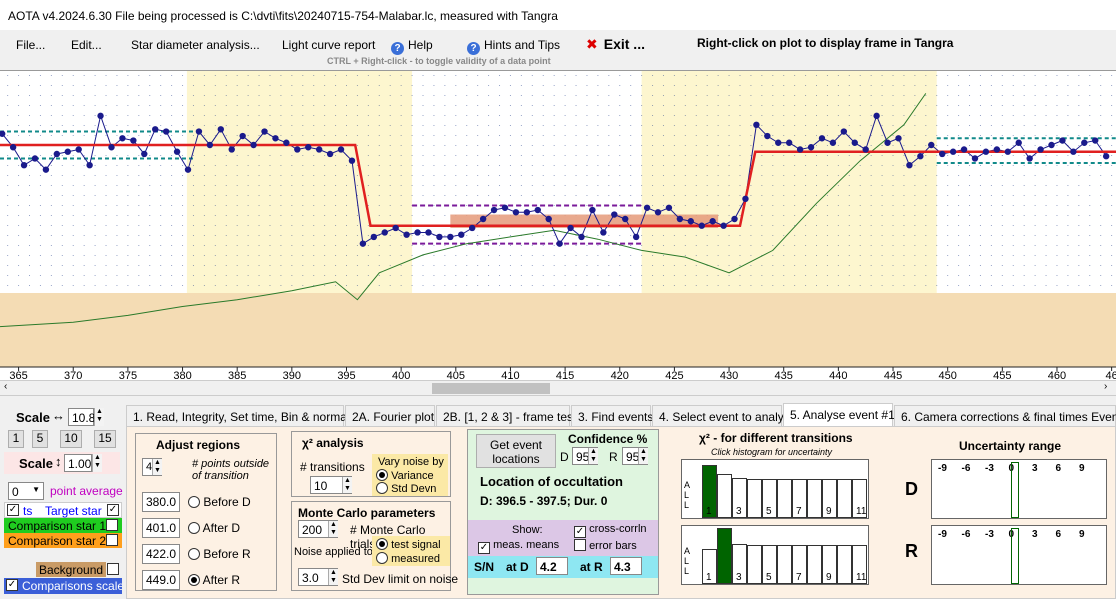 Image resolution: width=1116 pixels, height=599 pixels. What do you see at coordinates (12, 585) in the screenshot?
I see `comparisons-scaled-checkbox: ✓` at bounding box center [12, 585].